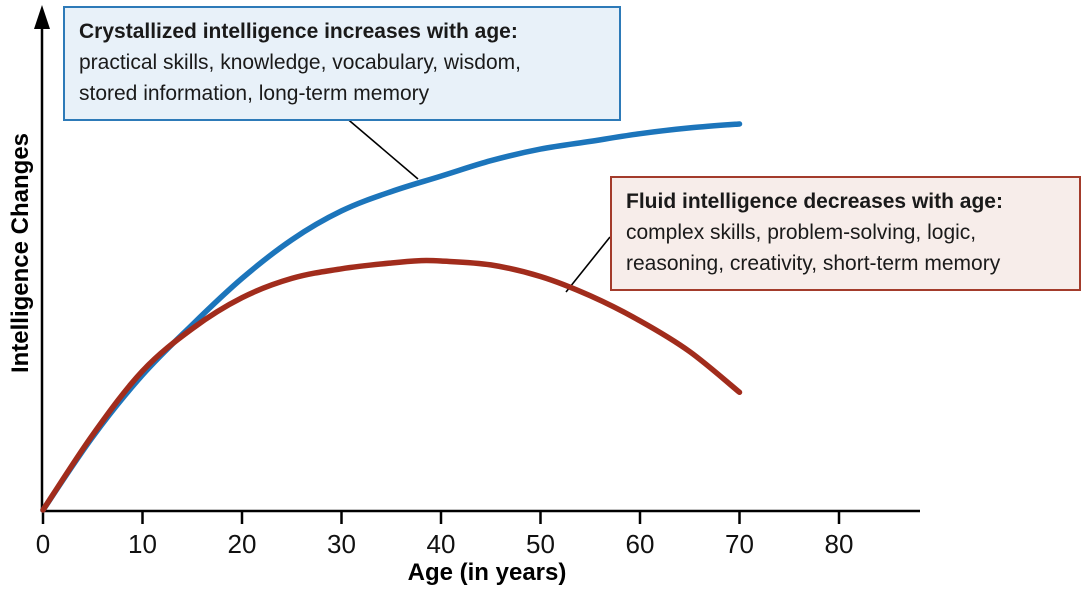 This screenshot has height=591, width=1085. I want to click on x-tick-label: 50, so click(540, 544).